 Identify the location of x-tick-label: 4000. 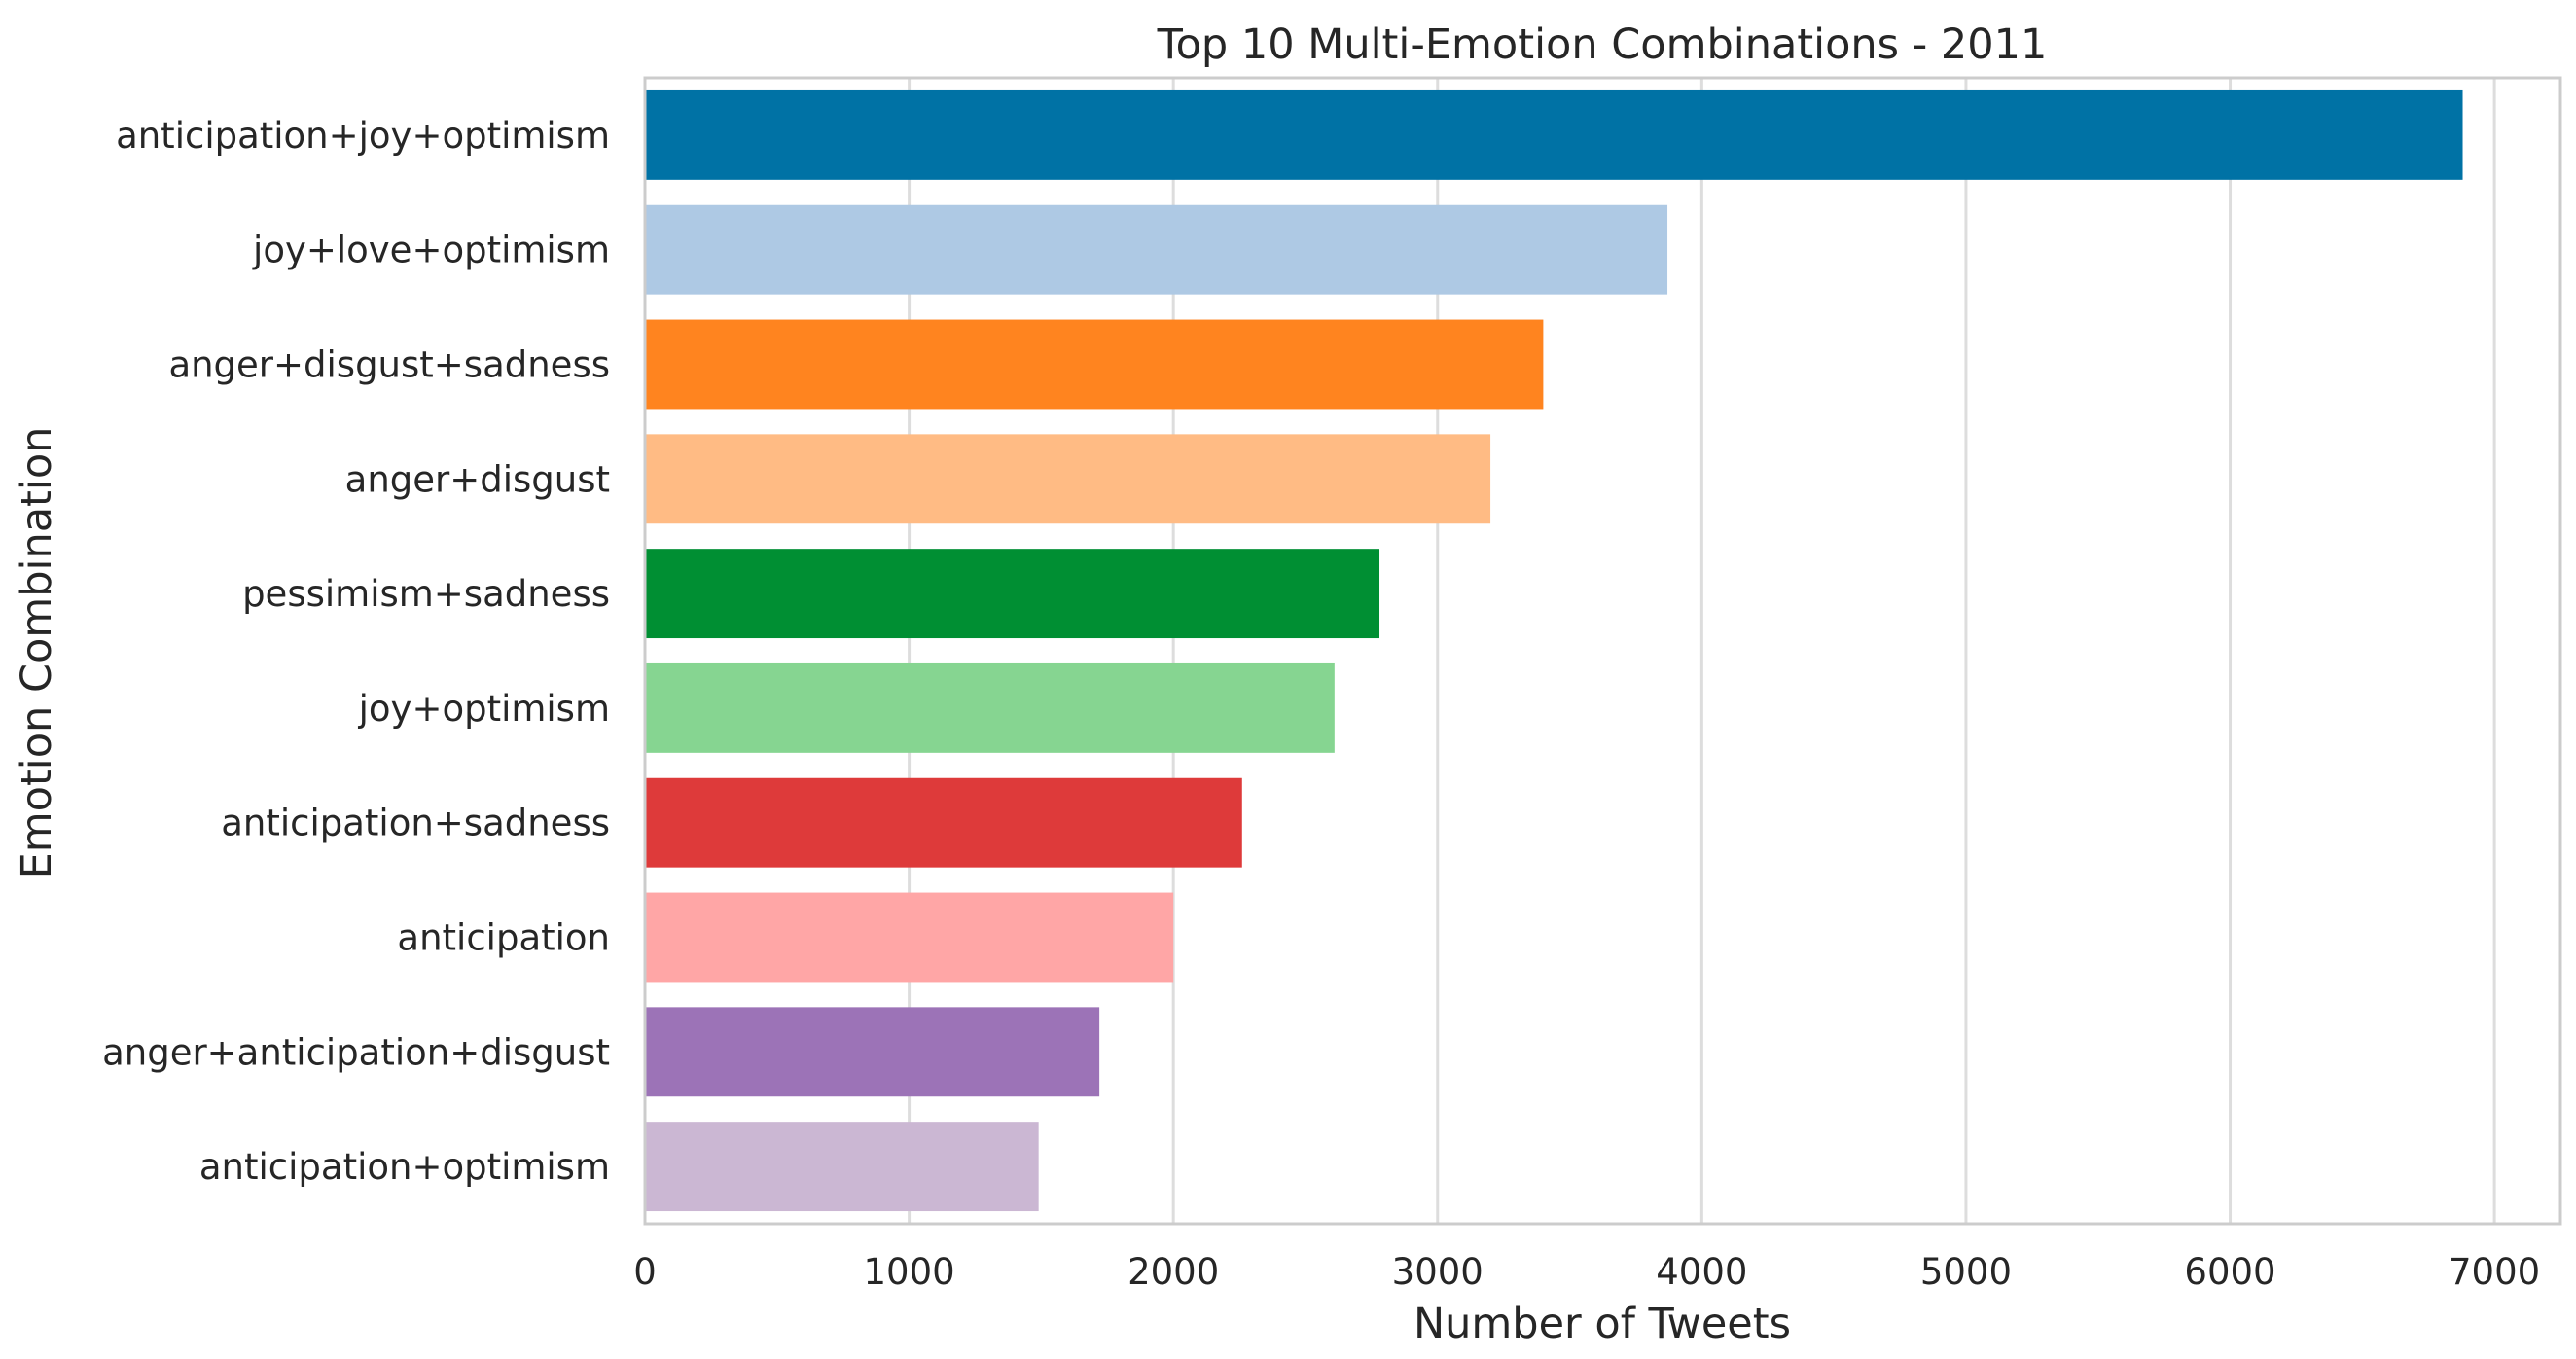
(1701, 1272).